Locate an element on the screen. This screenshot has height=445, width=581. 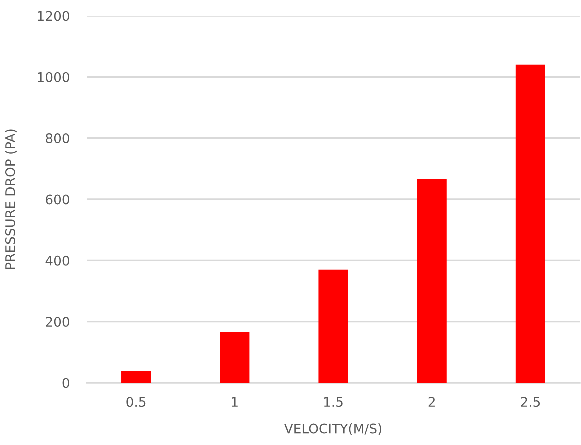
x-tick-label: 2 is located at coordinates (431, 402).